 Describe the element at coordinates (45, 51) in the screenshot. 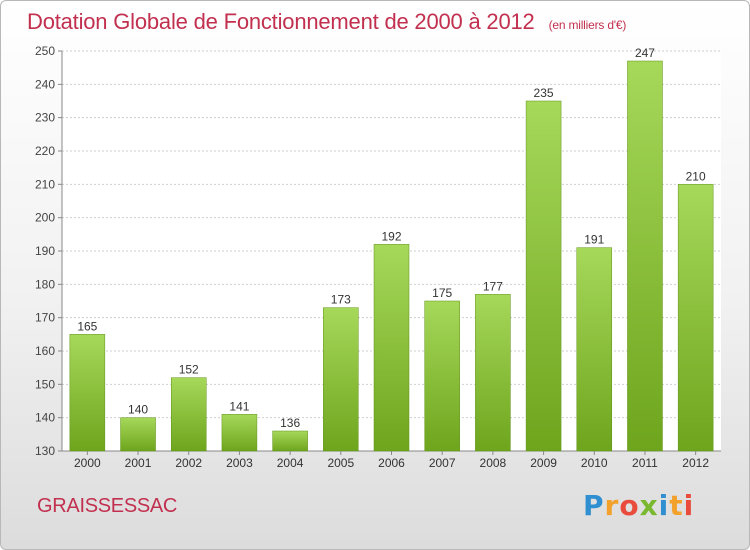

I see `y-tick-label: 250` at that location.